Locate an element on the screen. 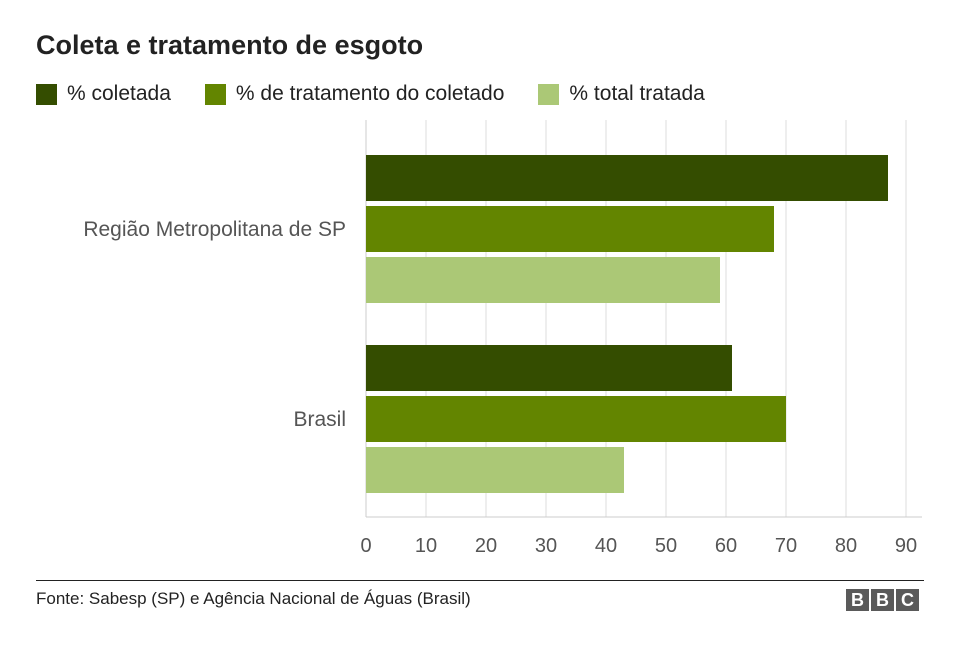 The width and height of the screenshot is (973, 647). x-tick-label: 70 is located at coordinates (786, 546).